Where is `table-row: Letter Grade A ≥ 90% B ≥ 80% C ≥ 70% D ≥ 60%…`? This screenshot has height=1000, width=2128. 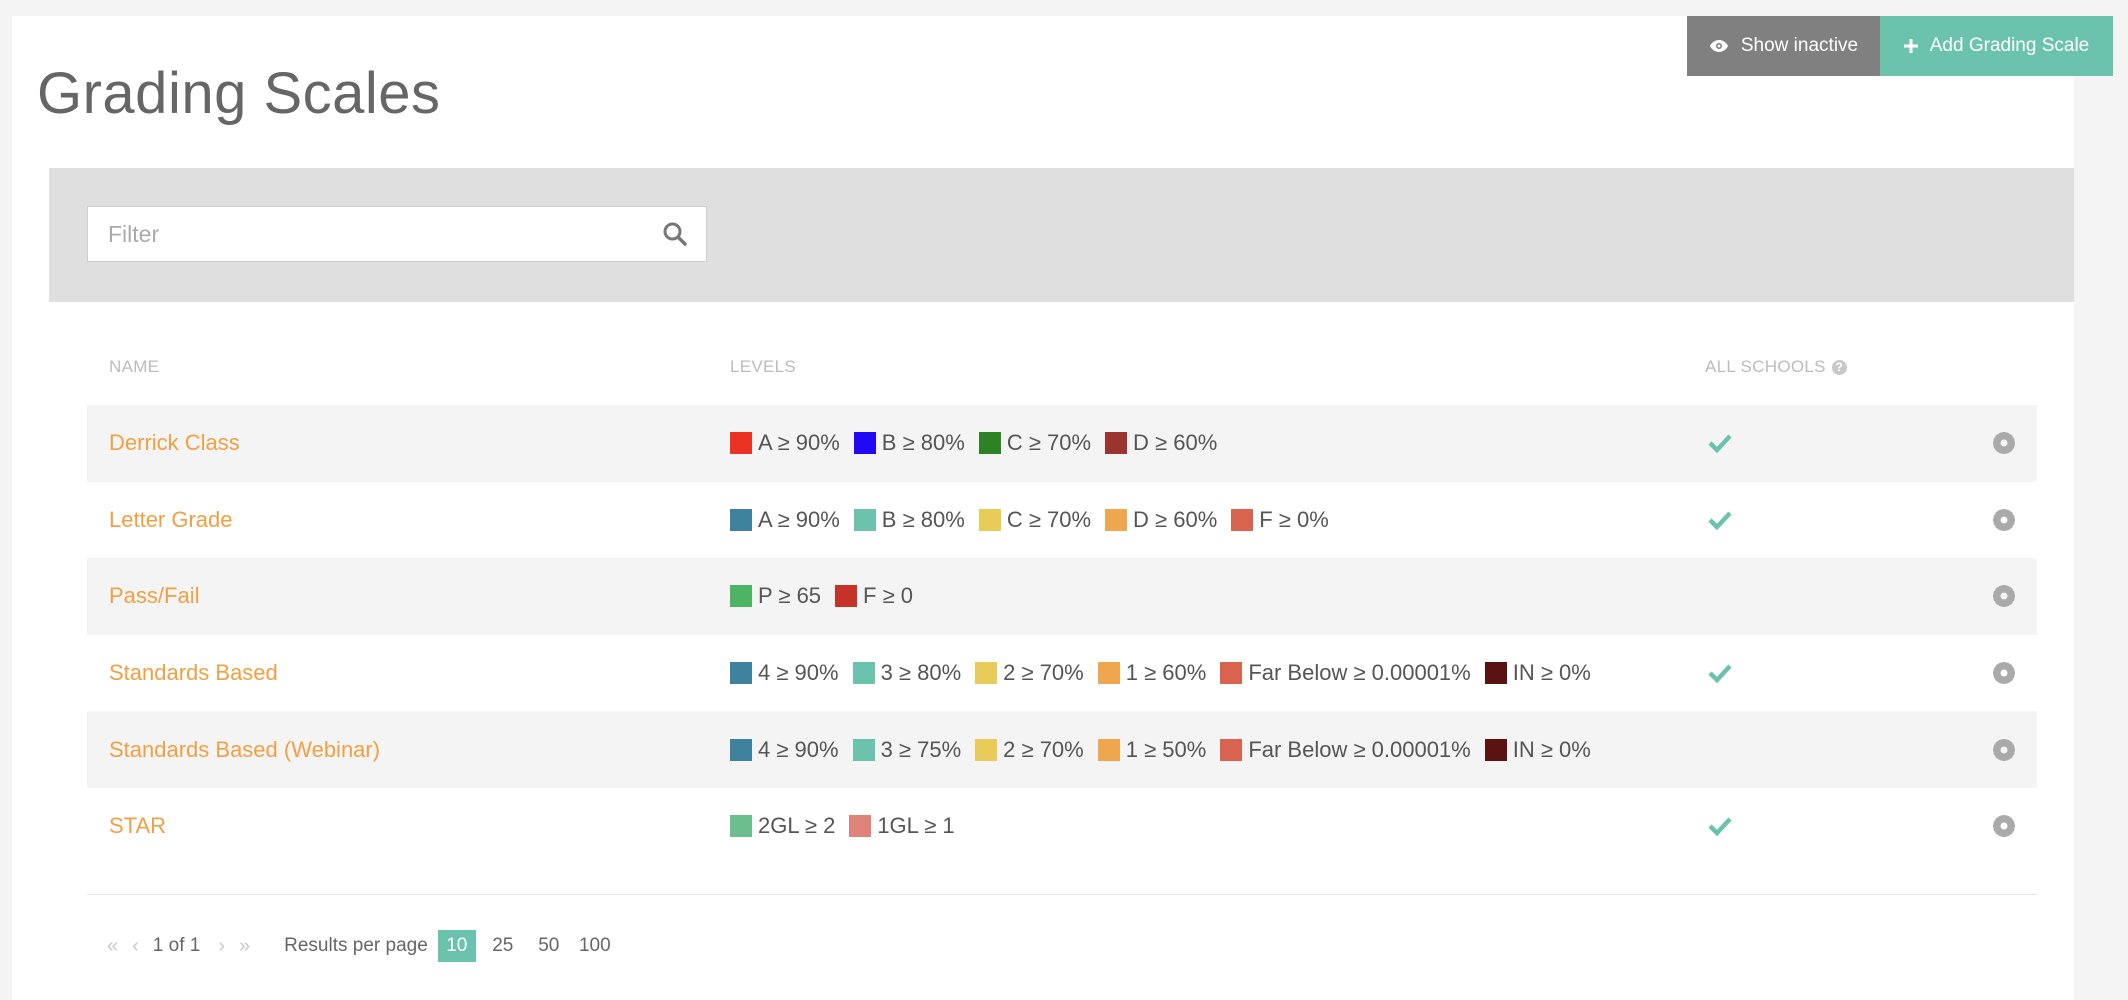 table-row: Letter Grade A ≥ 90% B ≥ 80% C ≥ 70% D ≥ 60%… is located at coordinates (1062, 520).